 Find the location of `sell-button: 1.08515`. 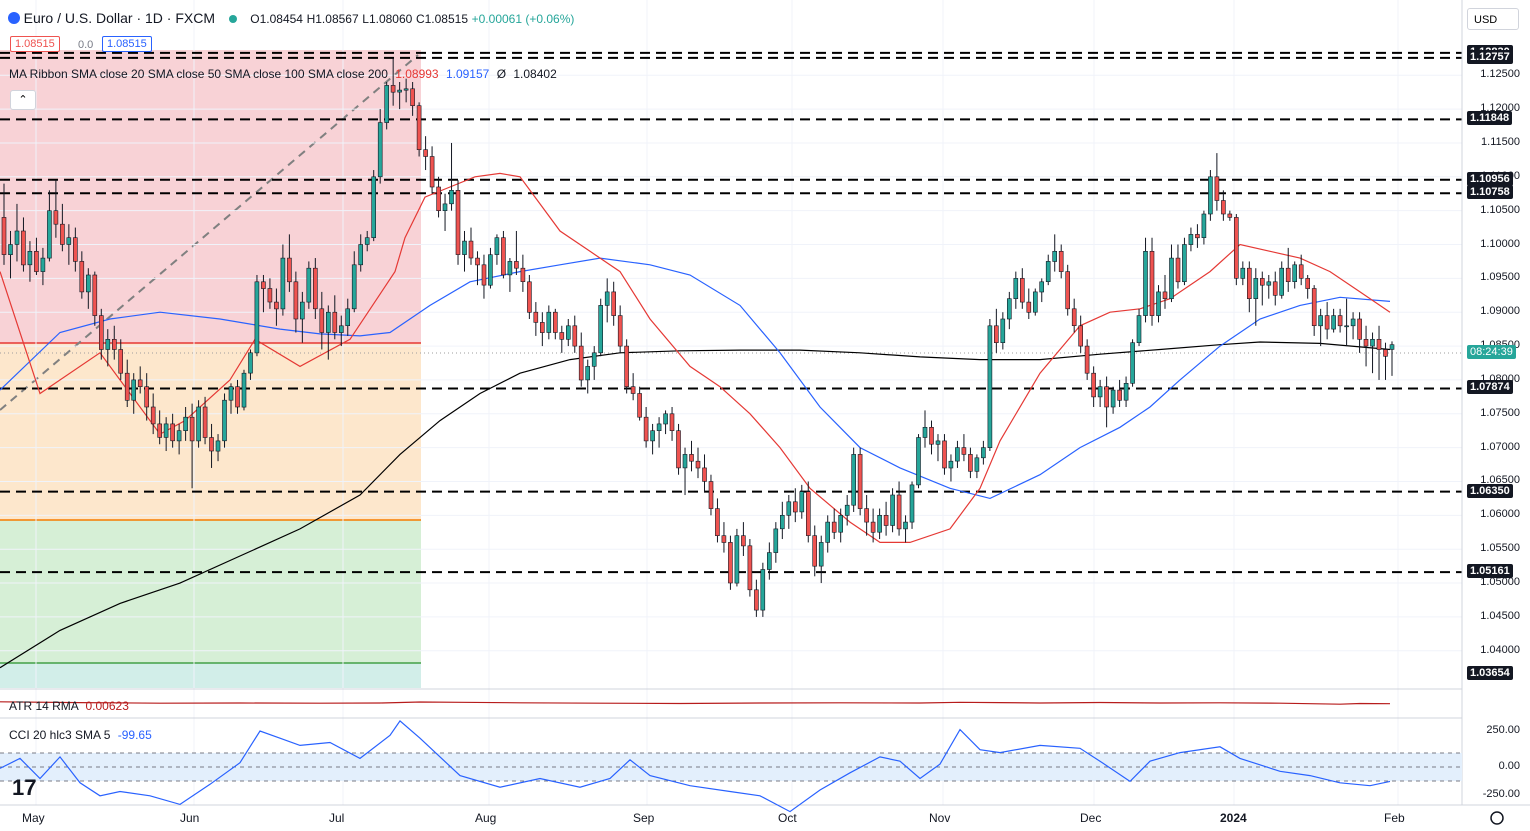

sell-button: 1.08515 is located at coordinates (35, 44).